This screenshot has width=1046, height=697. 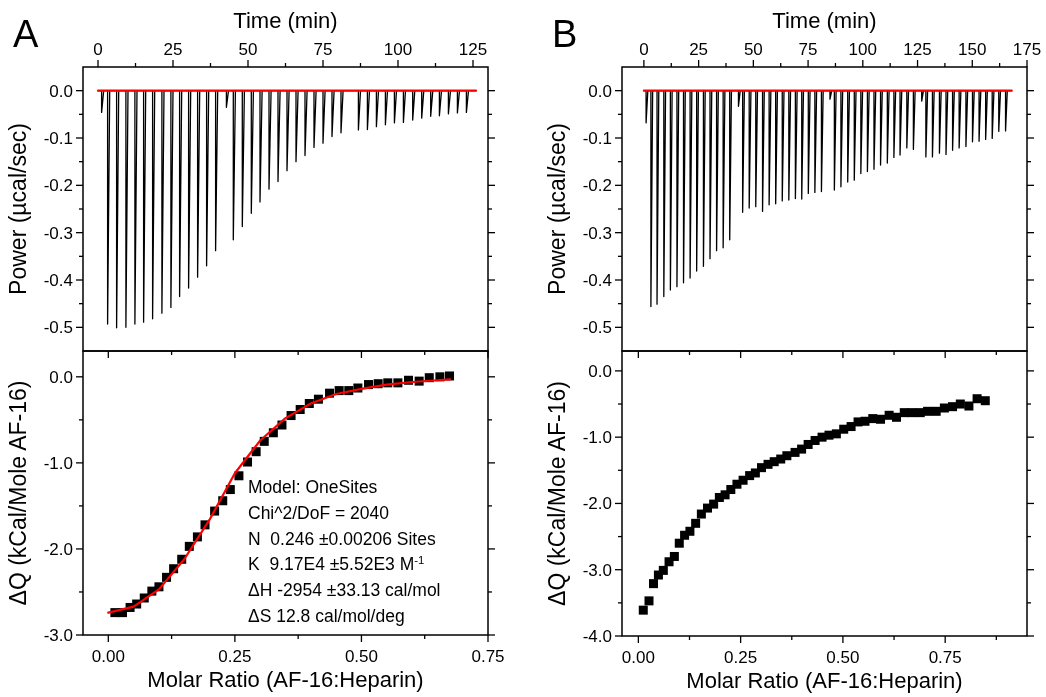 I want to click on annotation: ΔS 12.8 cal/mol/deg, so click(x=326, y=616).